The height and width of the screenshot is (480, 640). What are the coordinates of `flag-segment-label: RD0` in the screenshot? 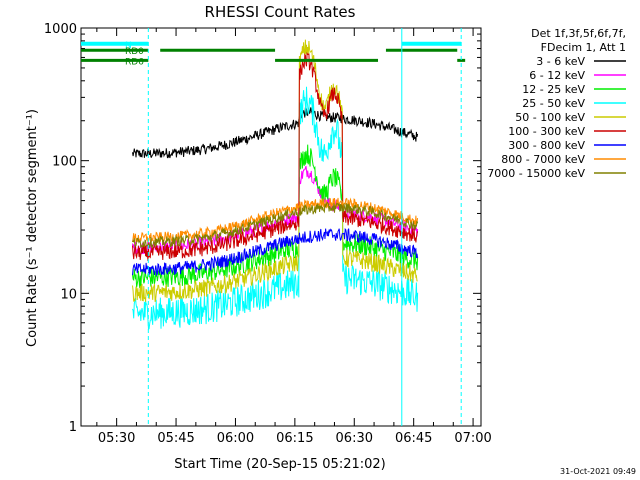 It's located at (134, 52).